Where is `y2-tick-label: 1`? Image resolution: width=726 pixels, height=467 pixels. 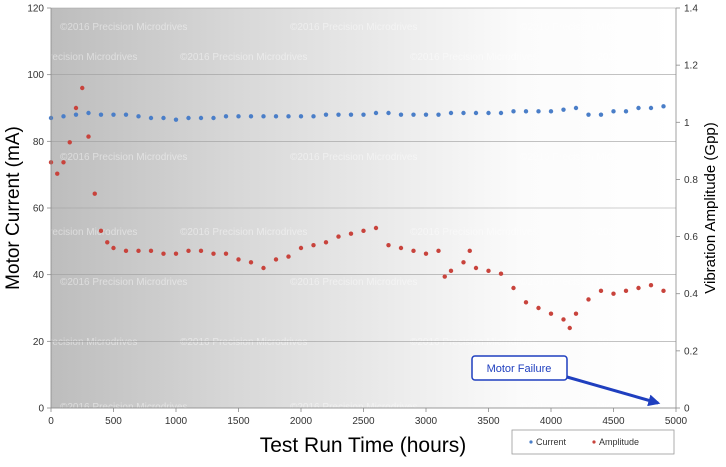
y2-tick-label: 1 is located at coordinates (687, 123).